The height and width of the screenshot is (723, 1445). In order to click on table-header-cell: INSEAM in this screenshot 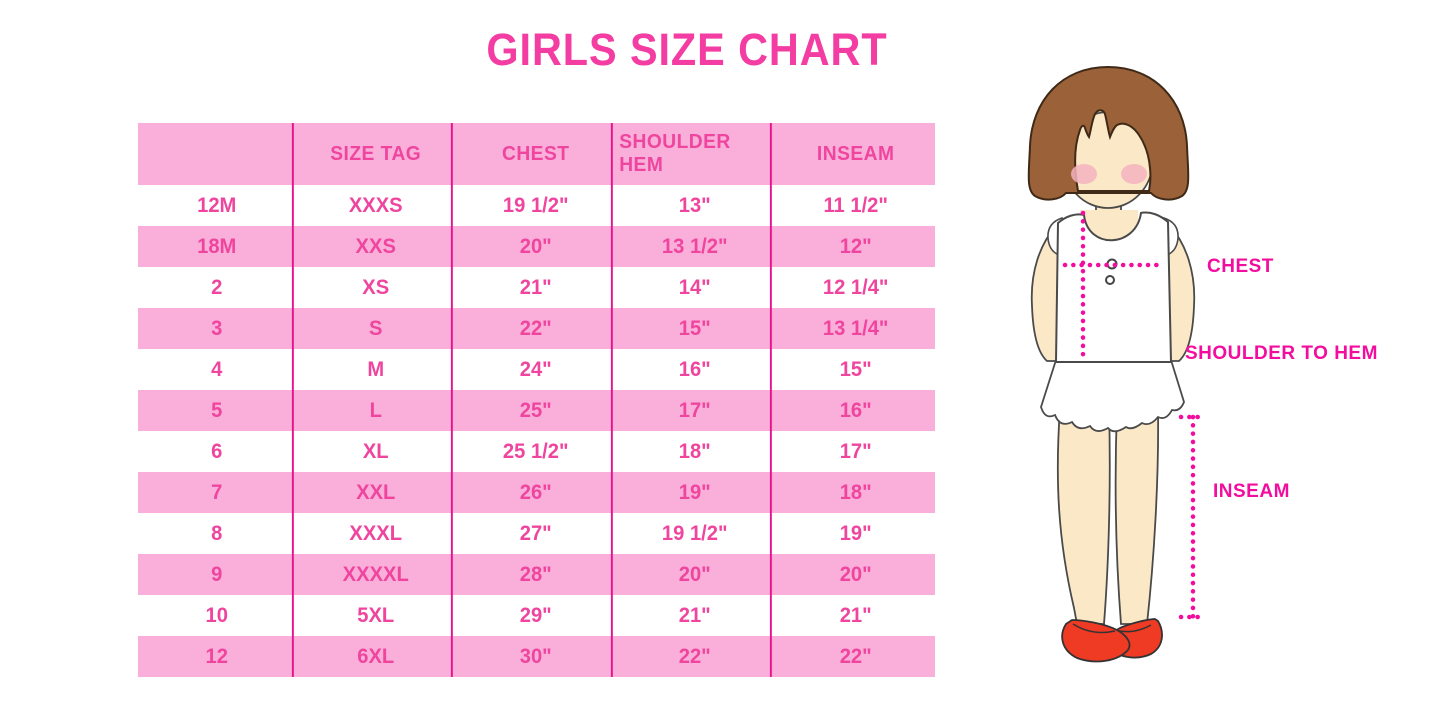, I will do `click(855, 153)`.